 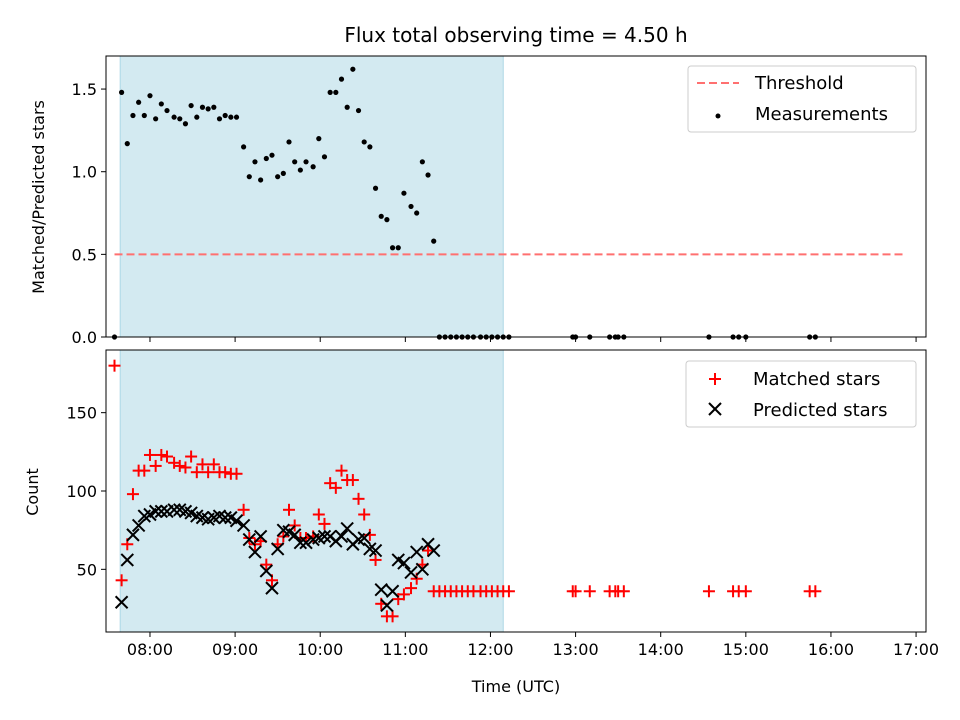 What do you see at coordinates (320, 649) in the screenshot?
I see `bottom-xtick-label: 10:00` at bounding box center [320, 649].